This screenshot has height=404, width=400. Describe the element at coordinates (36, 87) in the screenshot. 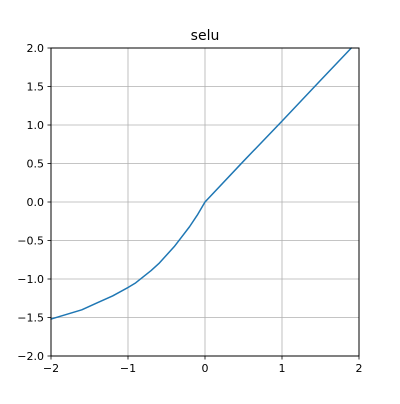

I see `y-tick-label: 1.5` at that location.